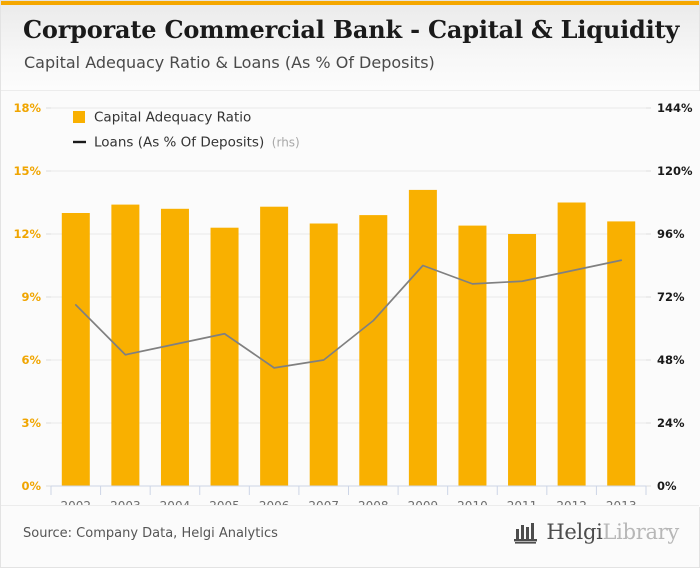 This screenshot has width=700, height=568. What do you see at coordinates (27, 171) in the screenshot?
I see `left-axis-tick-label: 15%` at bounding box center [27, 171].